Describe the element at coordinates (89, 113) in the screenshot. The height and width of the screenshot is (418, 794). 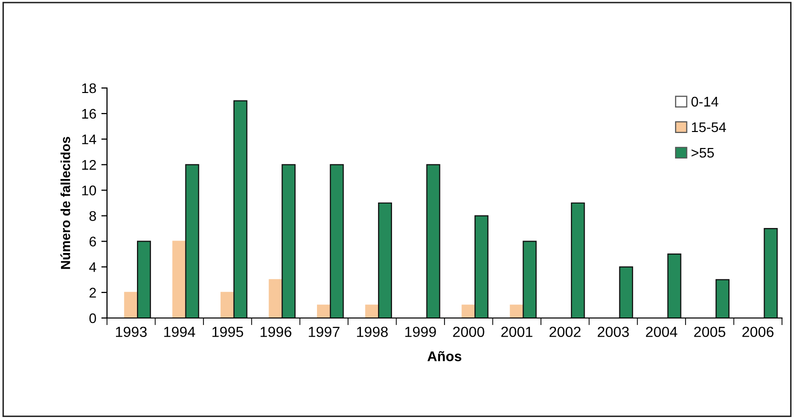
I see `y-tick-label: 16` at that location.